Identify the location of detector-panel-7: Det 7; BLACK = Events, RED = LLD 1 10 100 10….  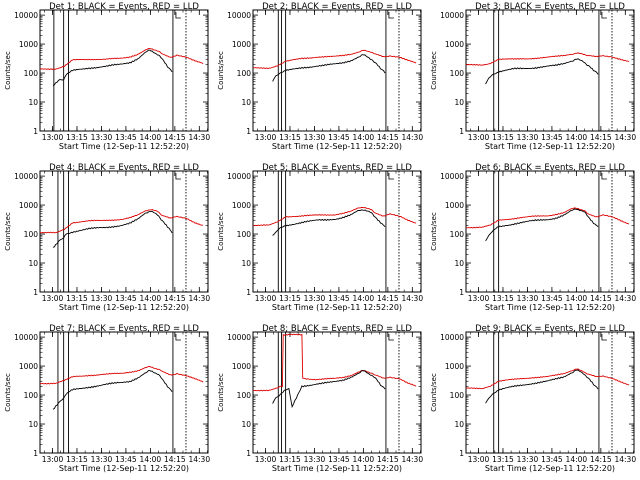
(107, 398).